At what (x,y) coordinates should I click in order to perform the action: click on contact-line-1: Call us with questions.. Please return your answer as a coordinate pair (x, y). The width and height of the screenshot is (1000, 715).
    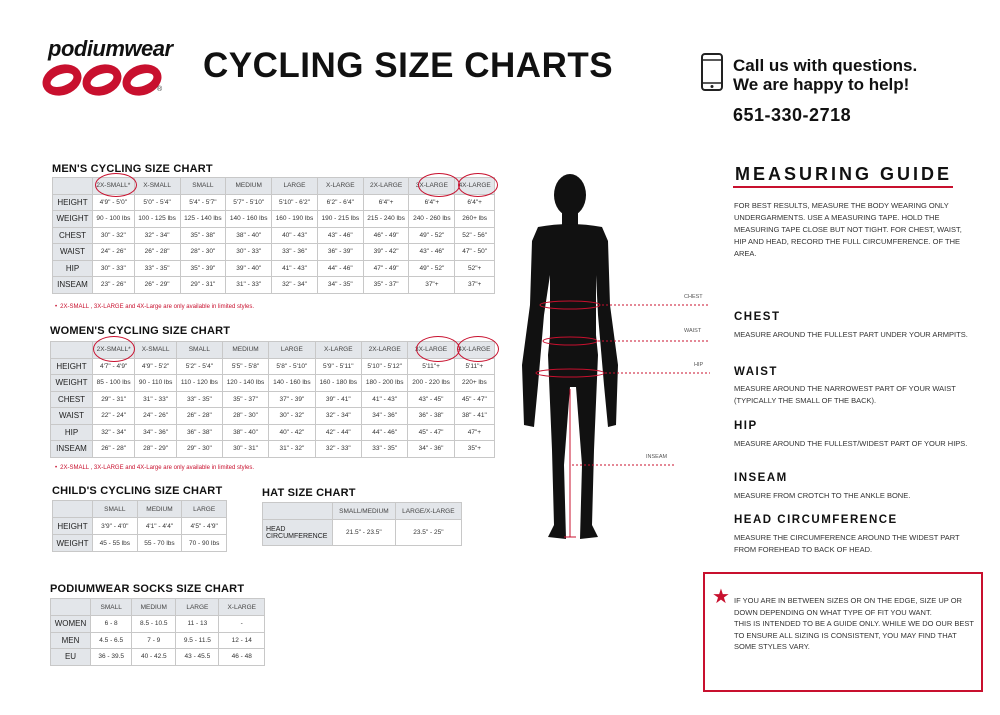
    Looking at the image, I should click on (825, 65).